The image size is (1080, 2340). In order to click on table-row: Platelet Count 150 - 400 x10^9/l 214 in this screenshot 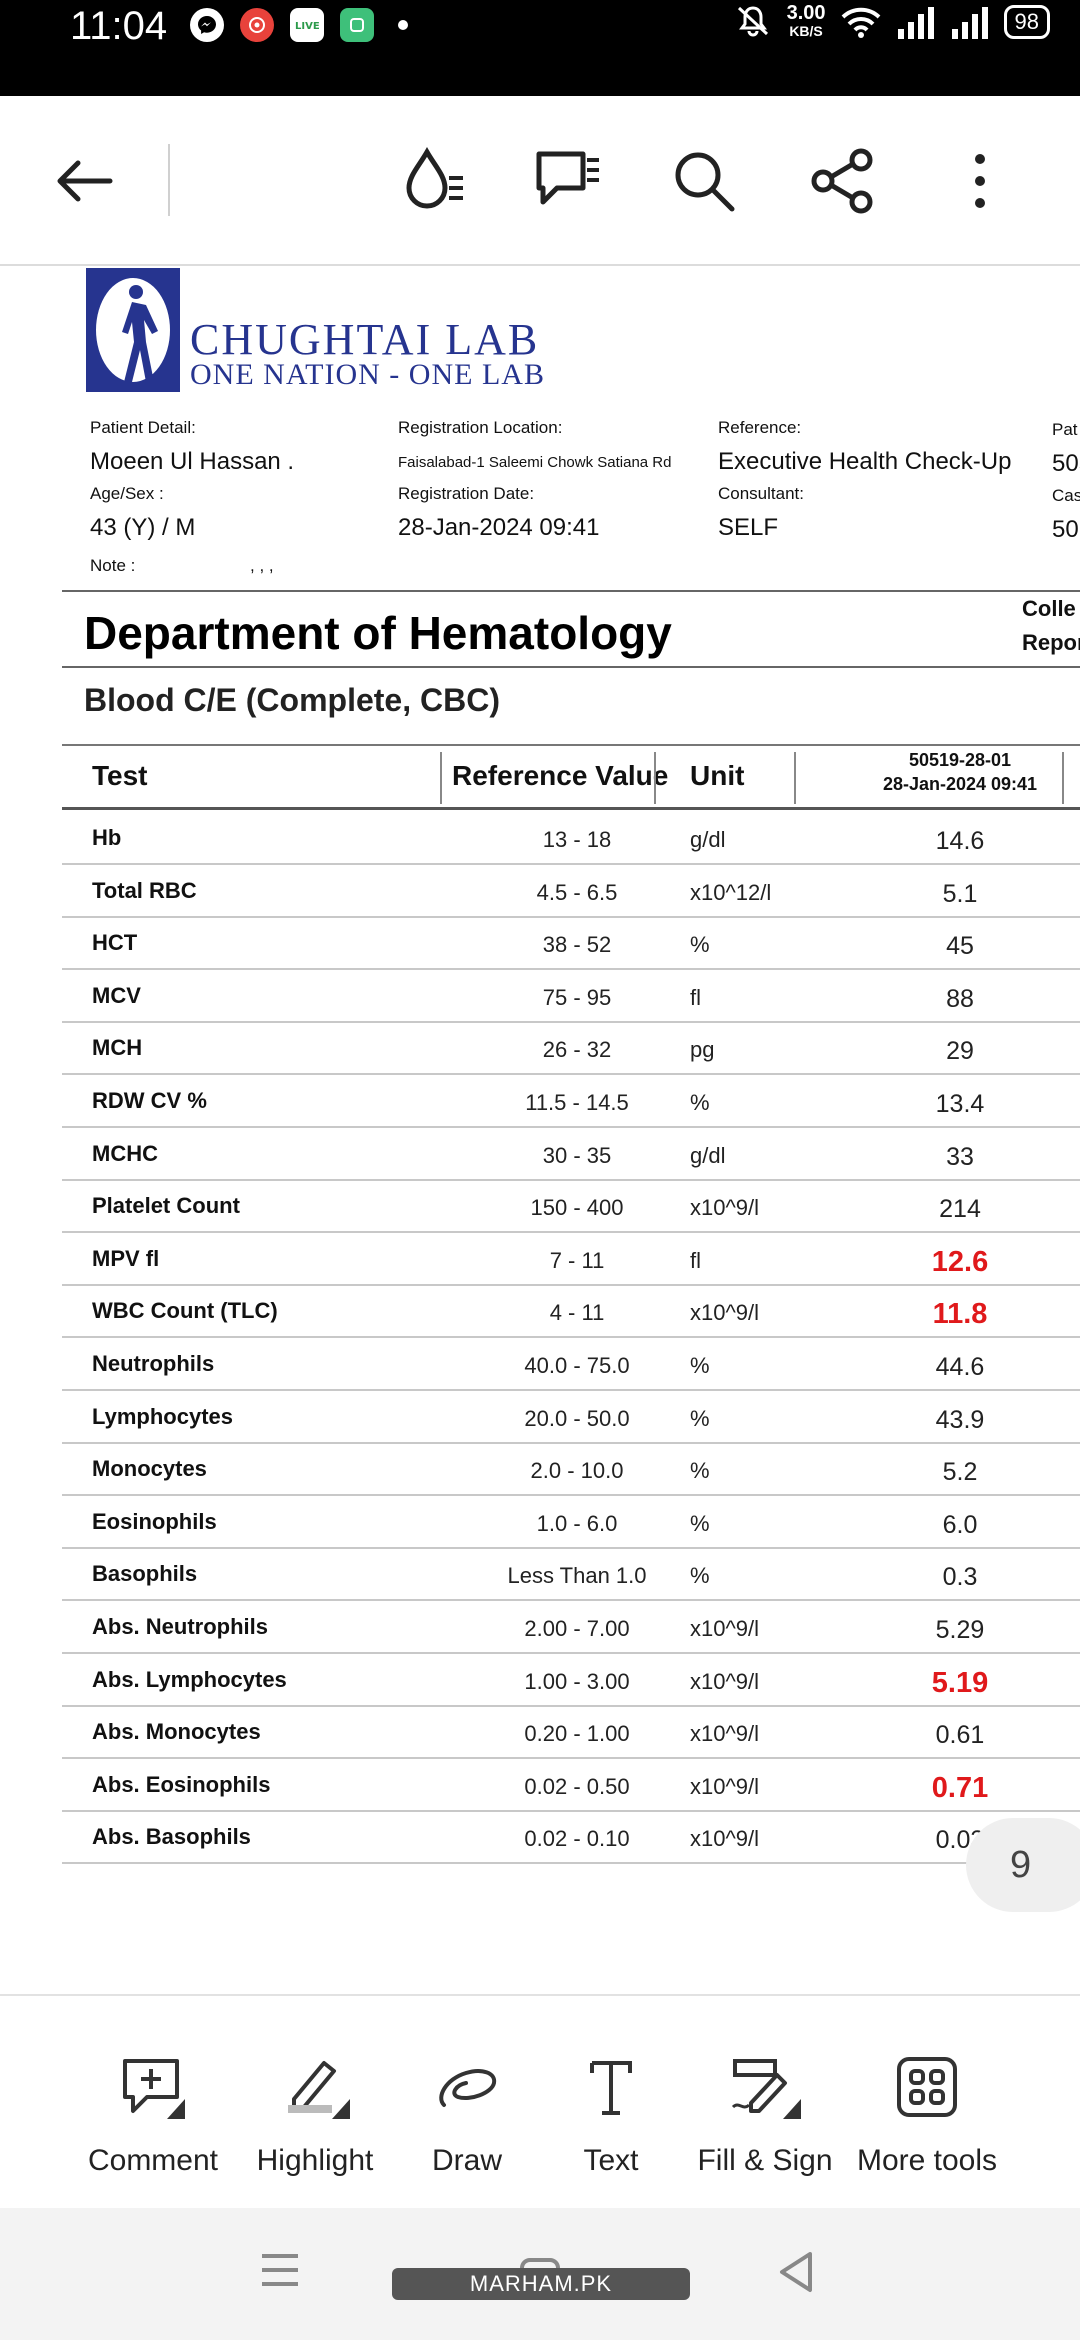, I will do `click(571, 1207)`.